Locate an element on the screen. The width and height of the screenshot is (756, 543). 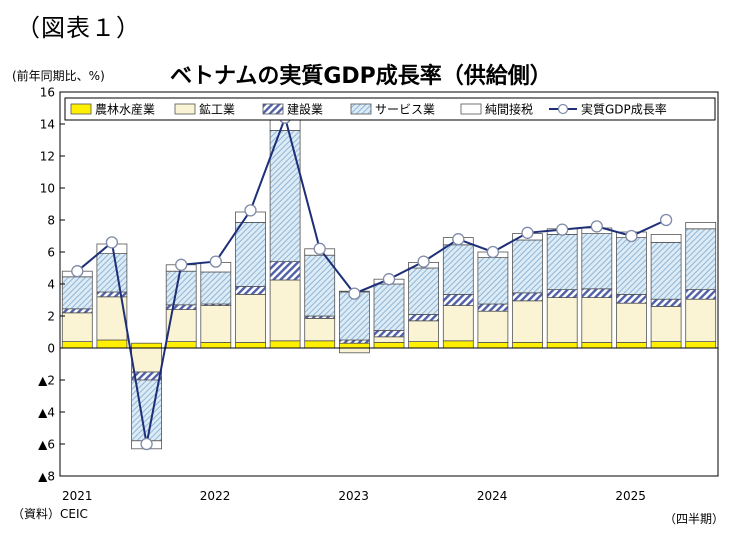
legend-swatch-taxes is located at coordinates (471, 109).